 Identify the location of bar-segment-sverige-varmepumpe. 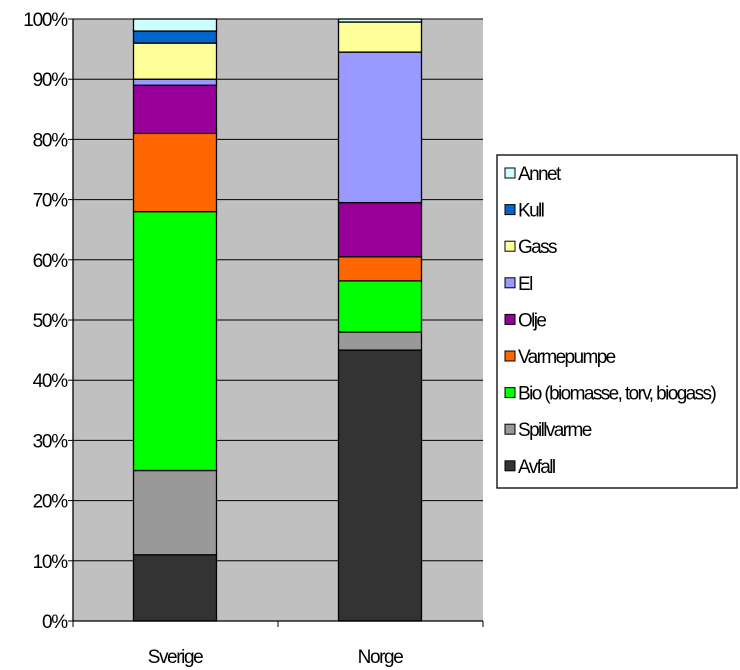
(175, 172).